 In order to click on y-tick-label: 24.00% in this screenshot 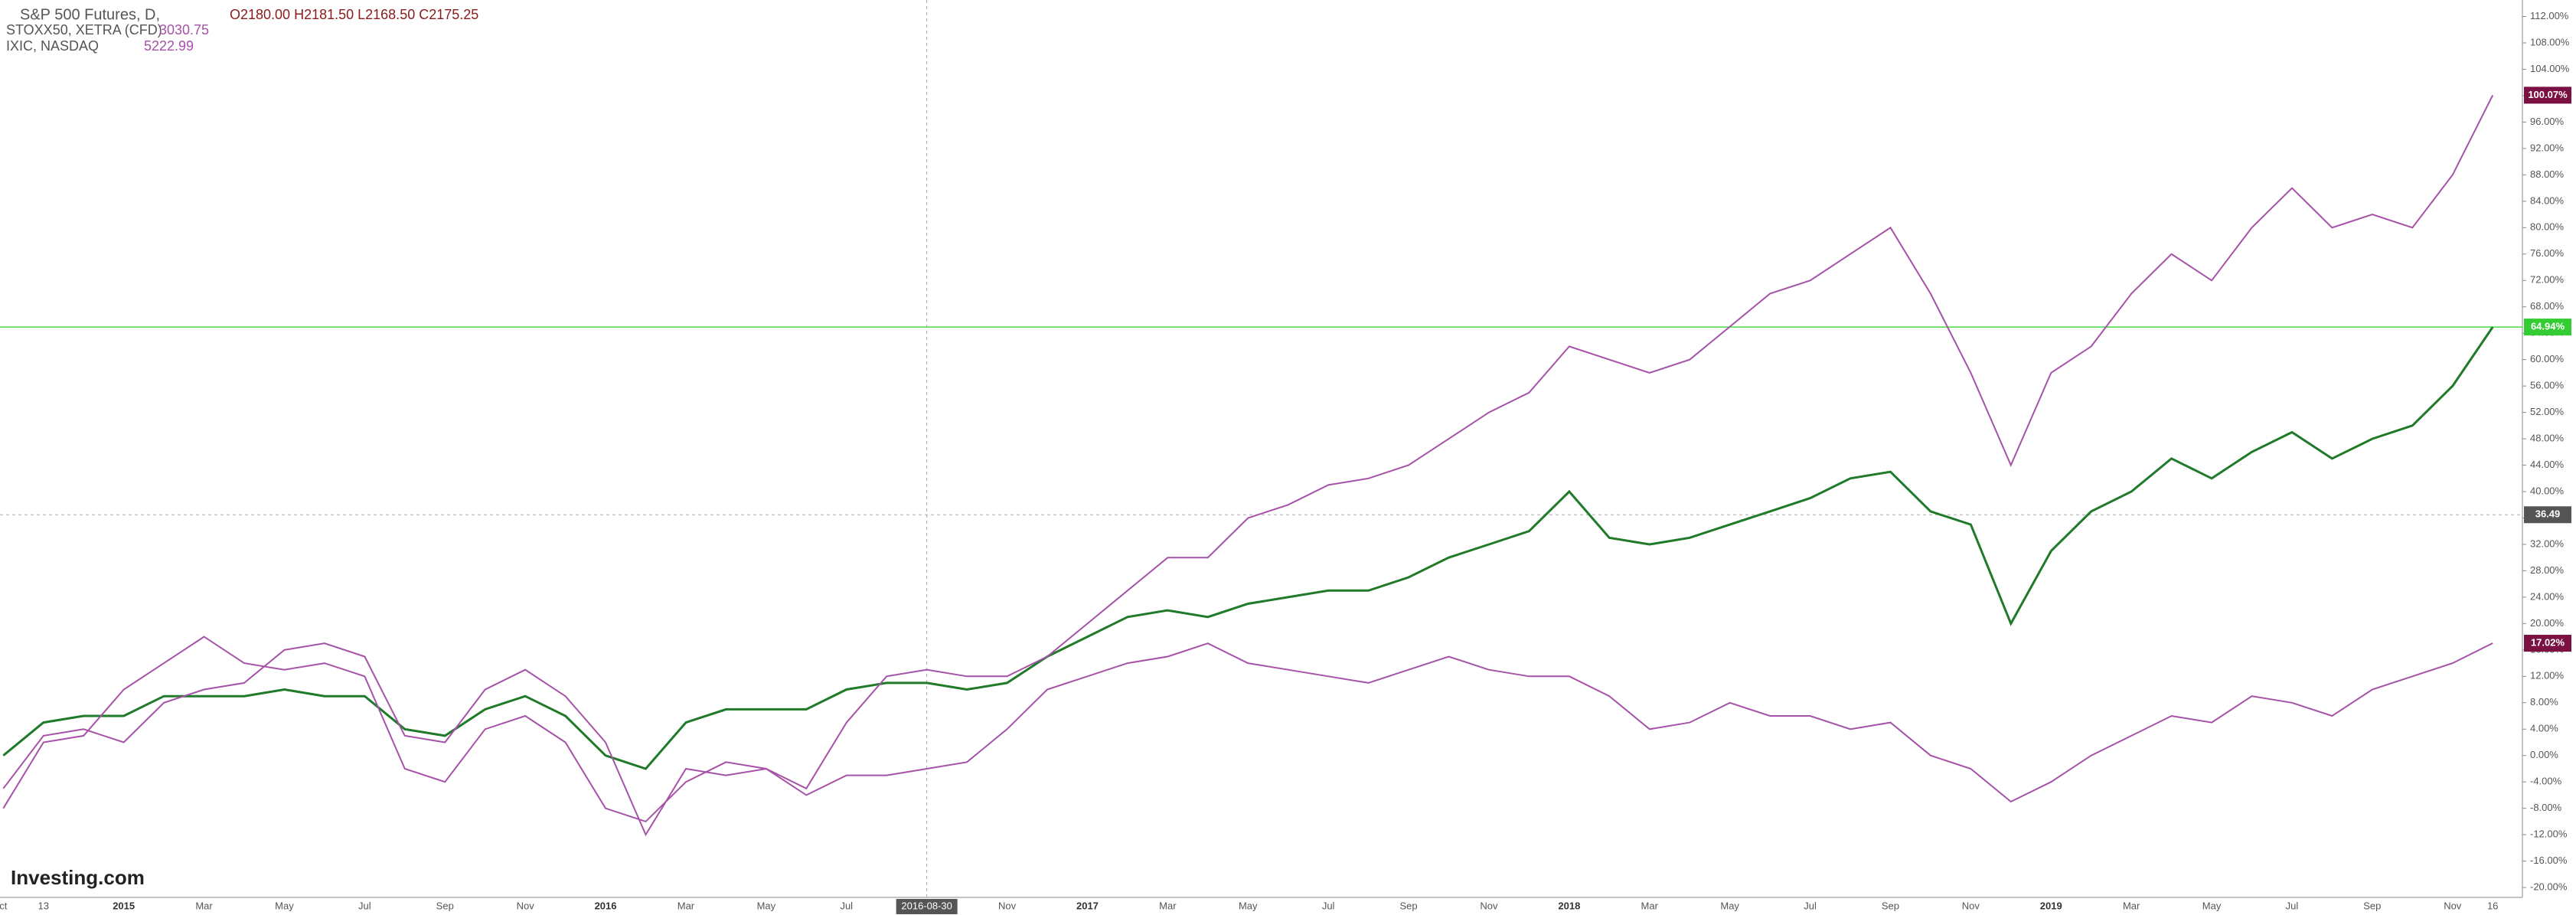, I will do `click(2547, 596)`.